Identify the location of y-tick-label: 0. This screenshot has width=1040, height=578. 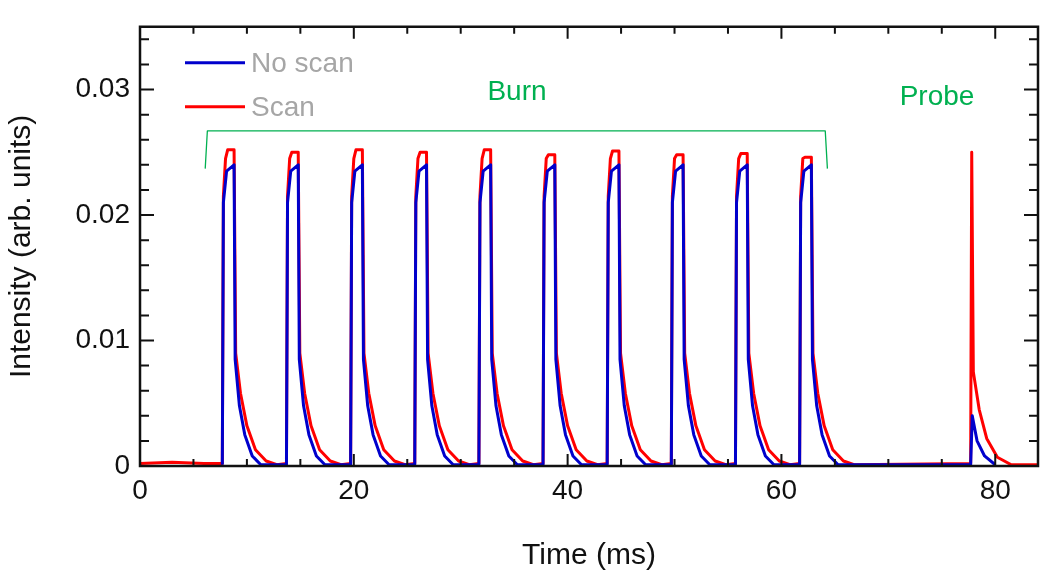
(122, 464).